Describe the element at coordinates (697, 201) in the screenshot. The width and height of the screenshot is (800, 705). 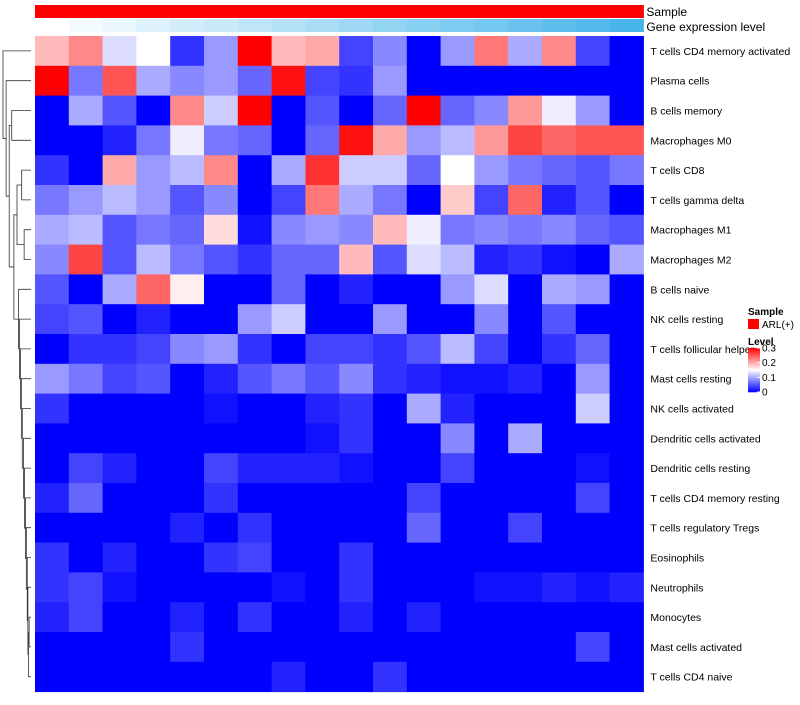
I see `row-label: T cells gamma delta` at that location.